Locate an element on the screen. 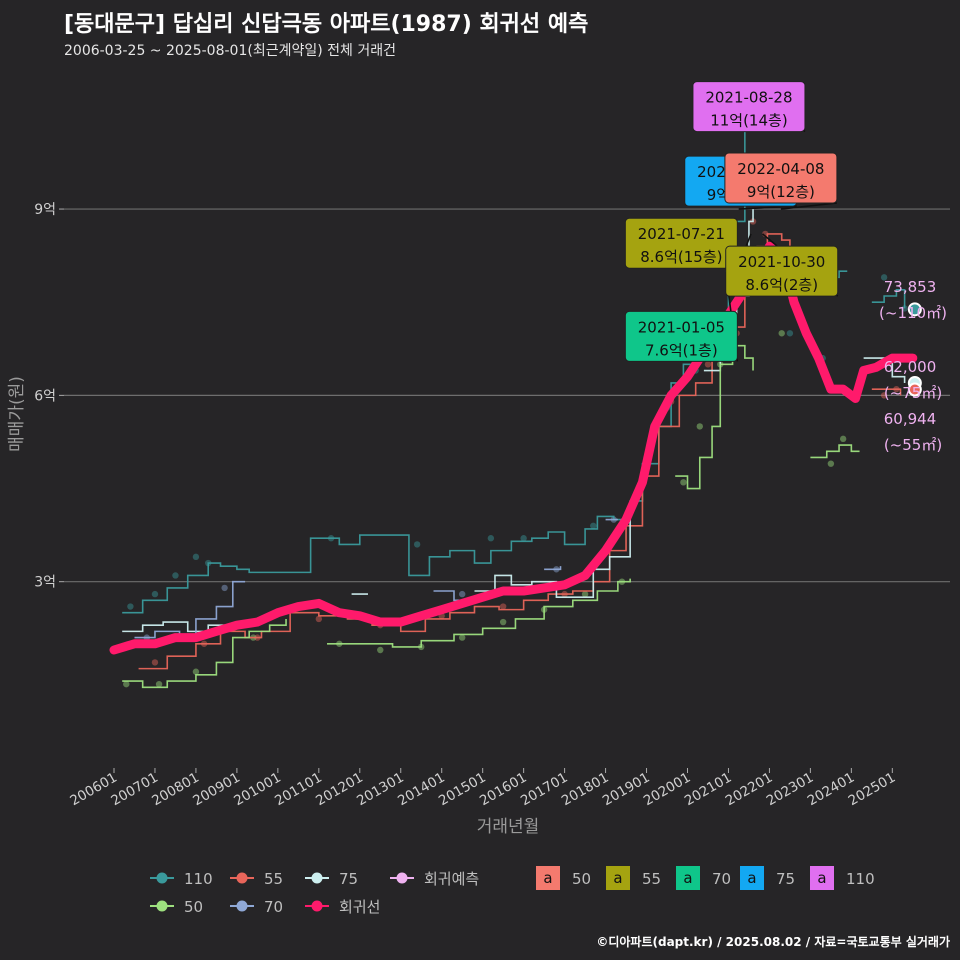 This screenshot has height=960, width=960. chart-title: [동대문구] 답십리 신답극동 아파트(1987) 회귀선 예측 is located at coordinates (326, 24).